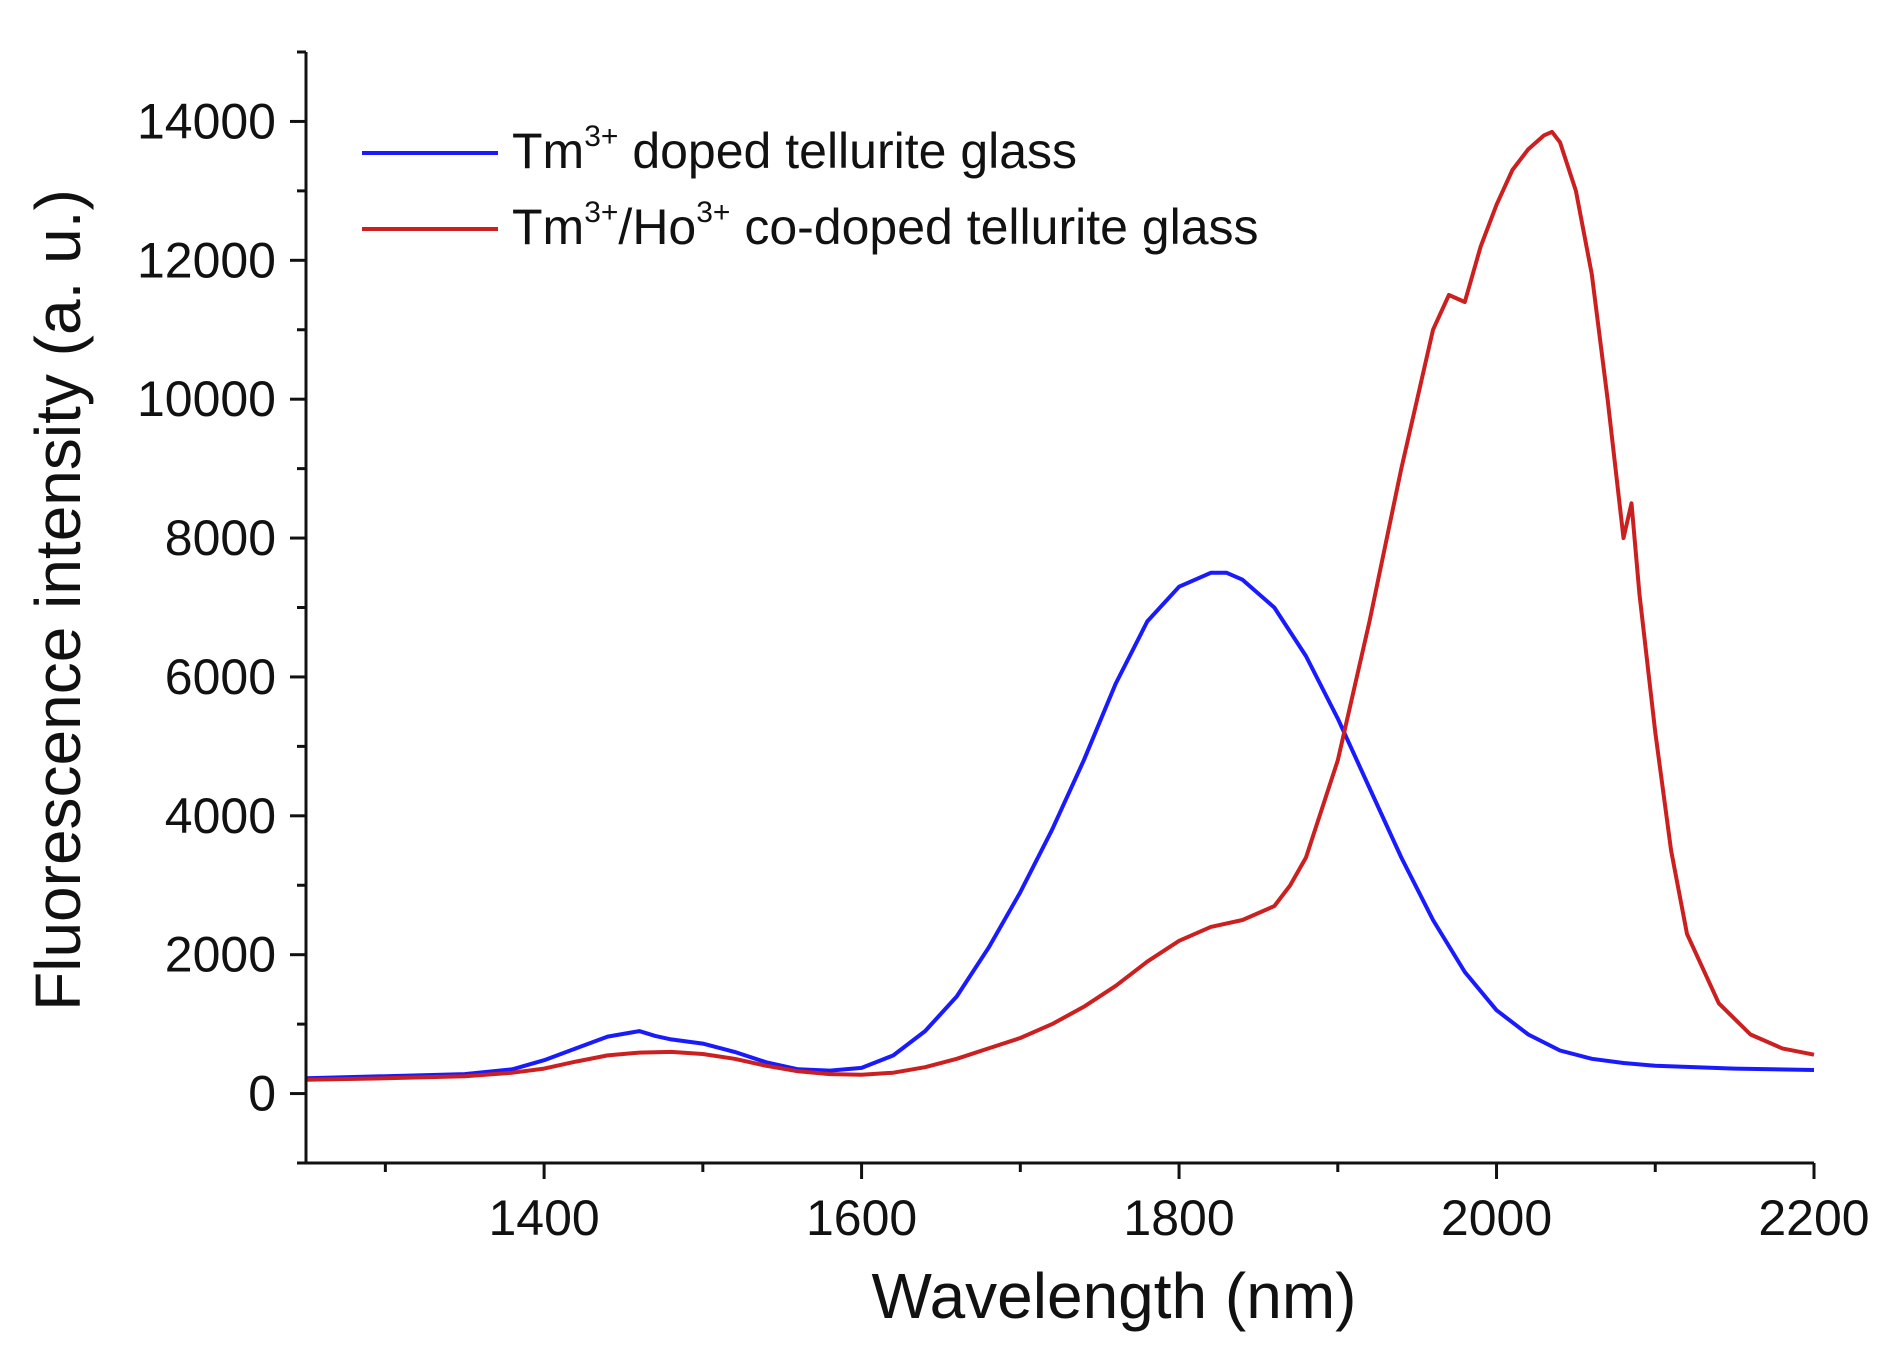  Describe the element at coordinates (206, 399) in the screenshot. I see `y-tick-label: 10000` at that location.